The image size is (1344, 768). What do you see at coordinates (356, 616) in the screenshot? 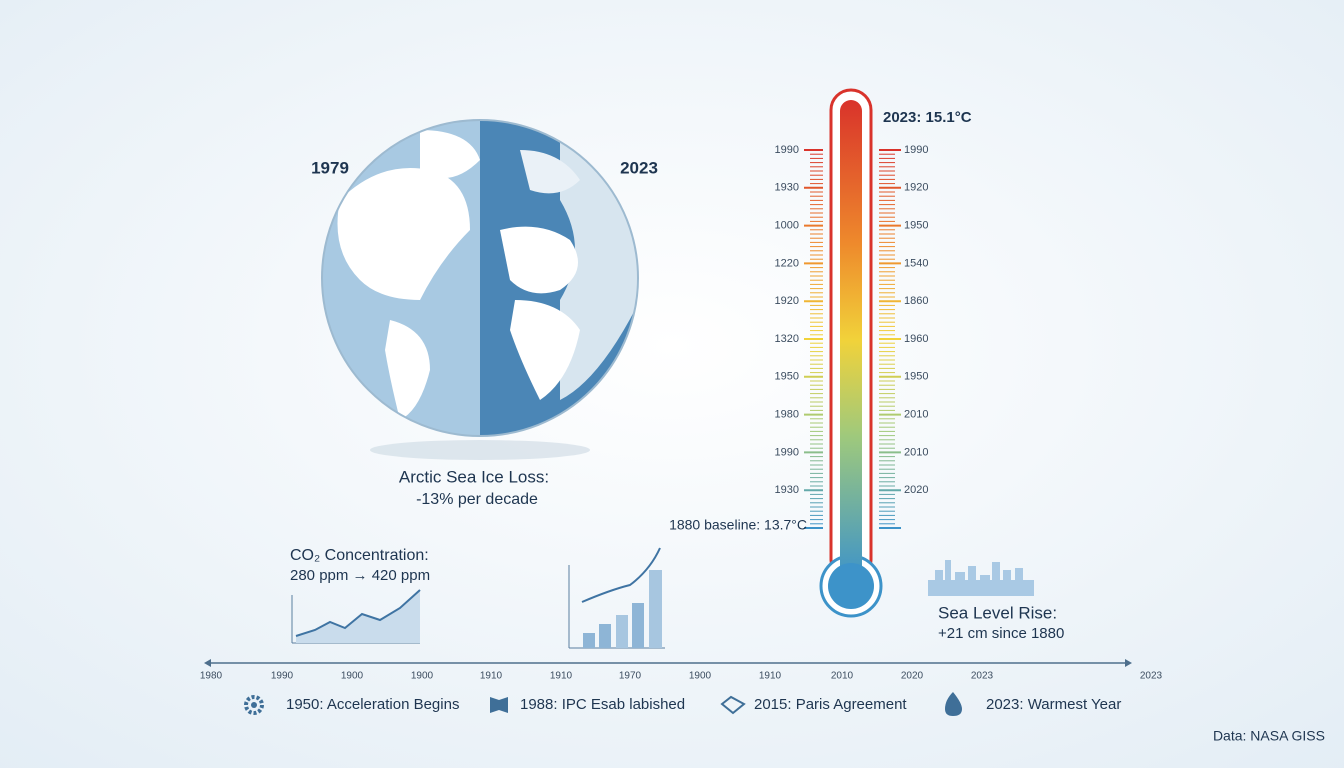
I see `co2-mini-chart` at bounding box center [356, 616].